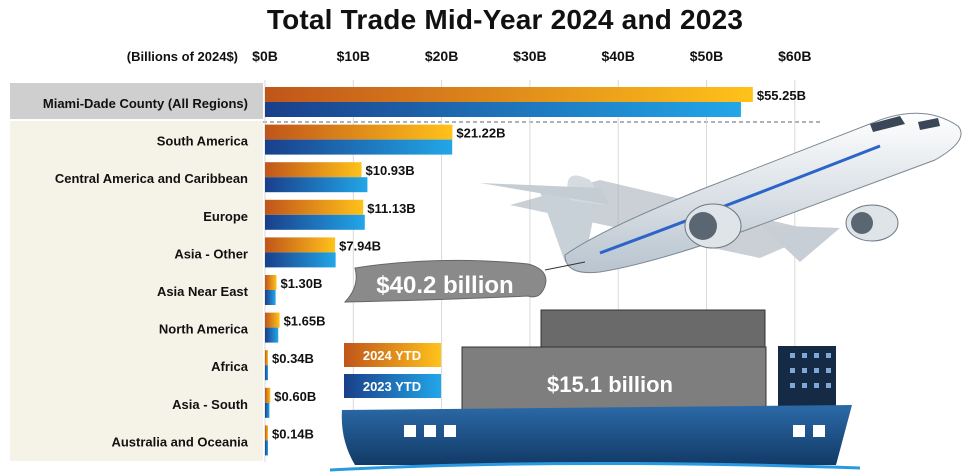  Describe the element at coordinates (392, 370) in the screenshot. I see `legend: 2024 YTD 2023 YTD` at that location.